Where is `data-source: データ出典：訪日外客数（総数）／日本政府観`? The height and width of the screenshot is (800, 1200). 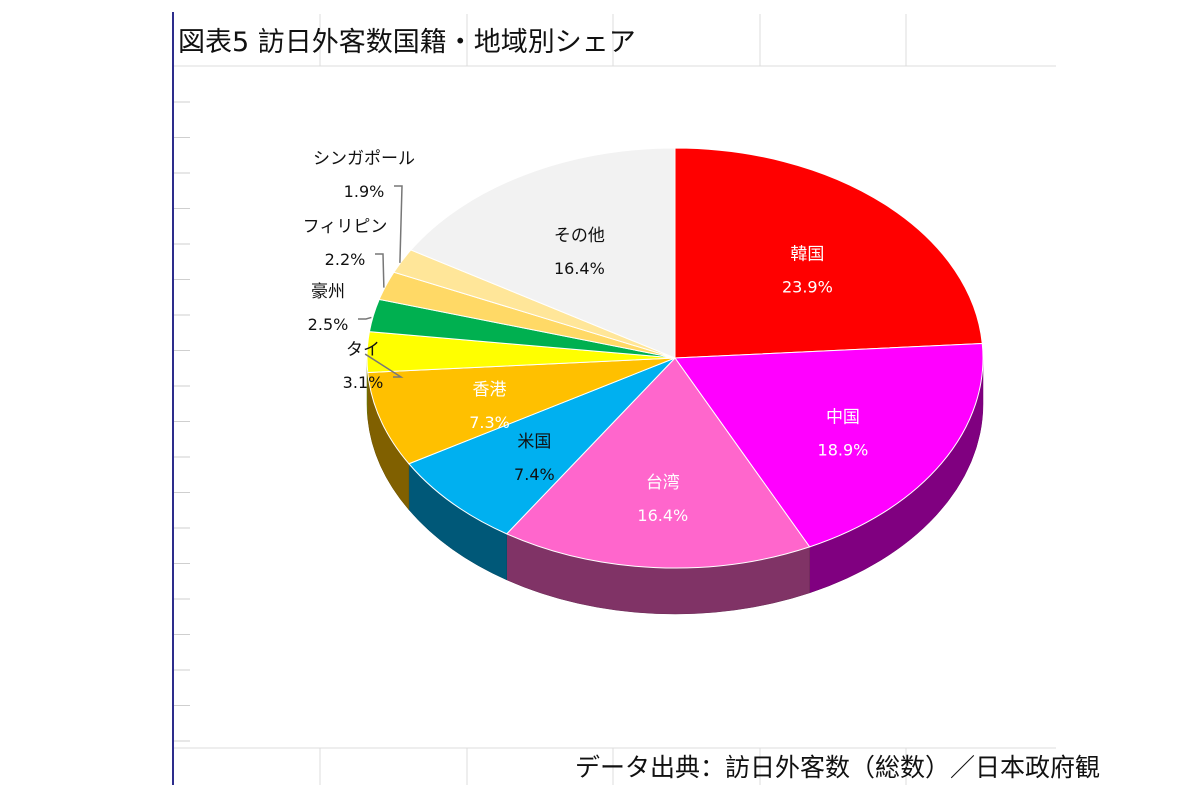 data-source: データ出典：訪日外客数（総数）／日本政府観 is located at coordinates (838, 767).